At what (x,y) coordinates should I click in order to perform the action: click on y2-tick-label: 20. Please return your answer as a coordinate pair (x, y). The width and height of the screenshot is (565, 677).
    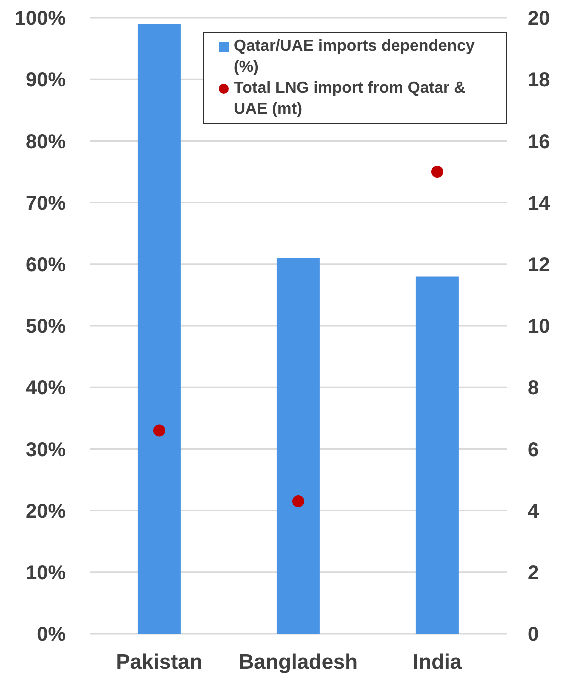
    Looking at the image, I should click on (539, 19).